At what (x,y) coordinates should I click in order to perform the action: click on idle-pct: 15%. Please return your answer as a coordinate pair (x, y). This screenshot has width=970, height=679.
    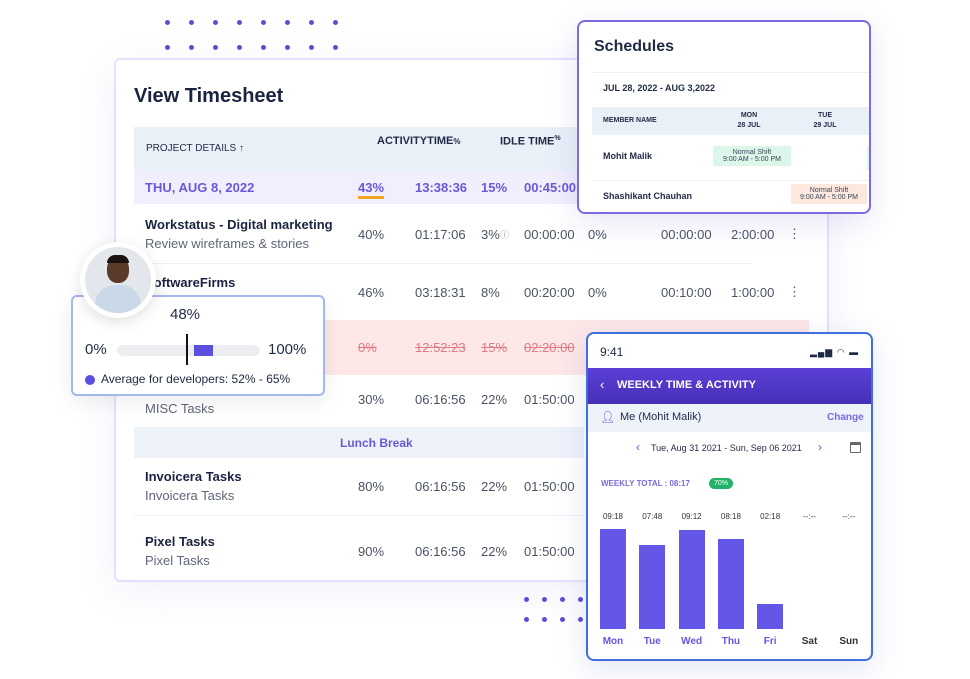
    Looking at the image, I should click on (494, 187).